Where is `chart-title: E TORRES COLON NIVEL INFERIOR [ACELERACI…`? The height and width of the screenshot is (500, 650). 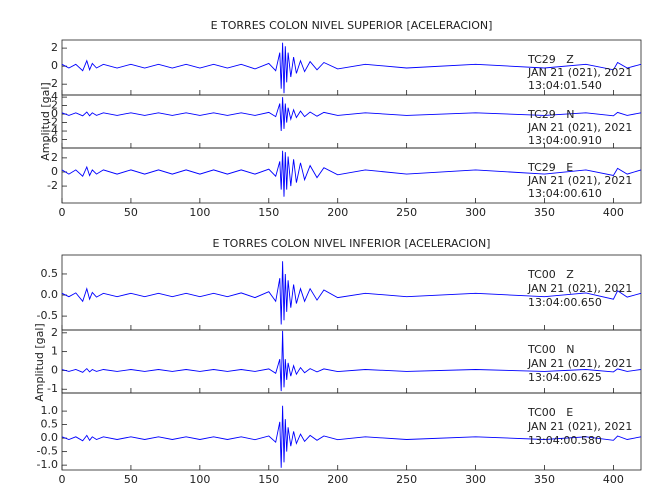 chart-title: E TORRES COLON NIVEL INFERIOR [ACELERACI… is located at coordinates (352, 243).